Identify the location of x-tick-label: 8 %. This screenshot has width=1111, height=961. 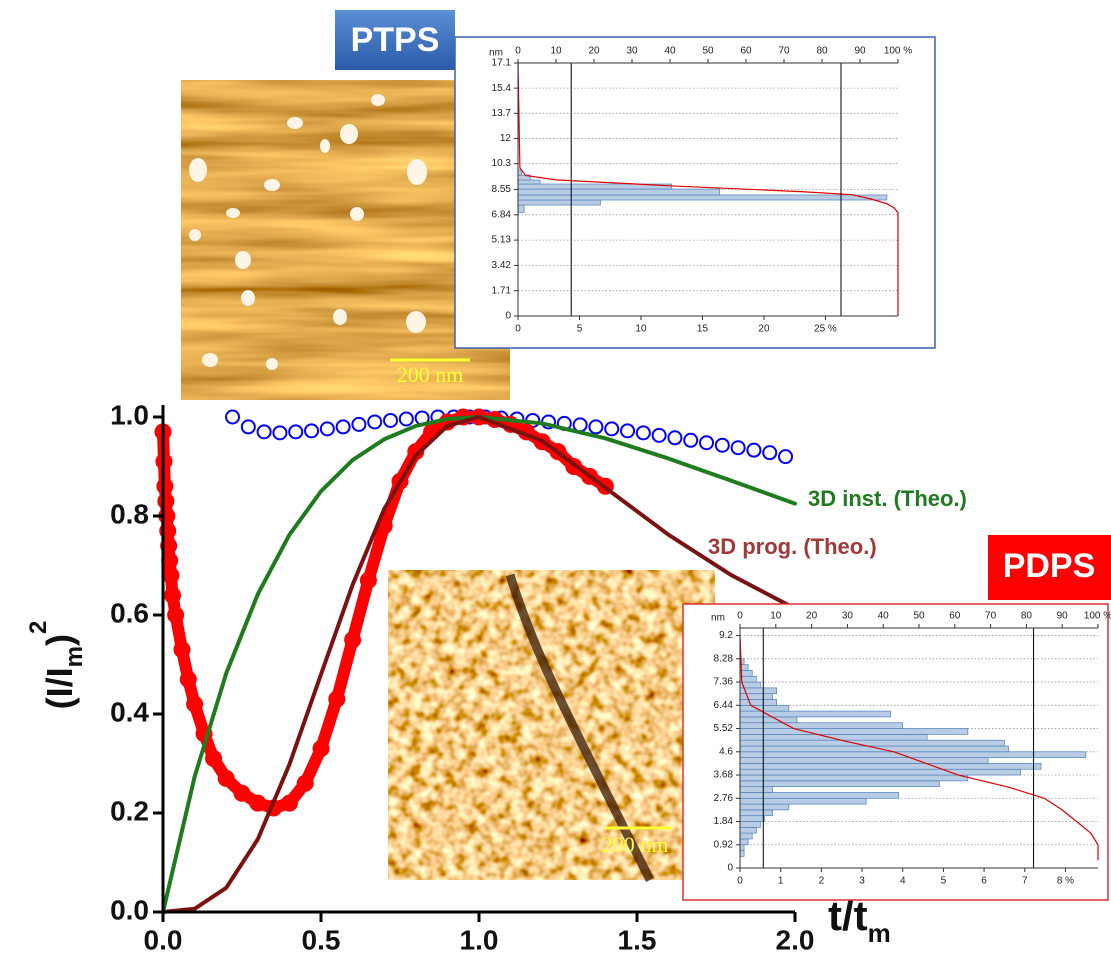
(1065, 881).